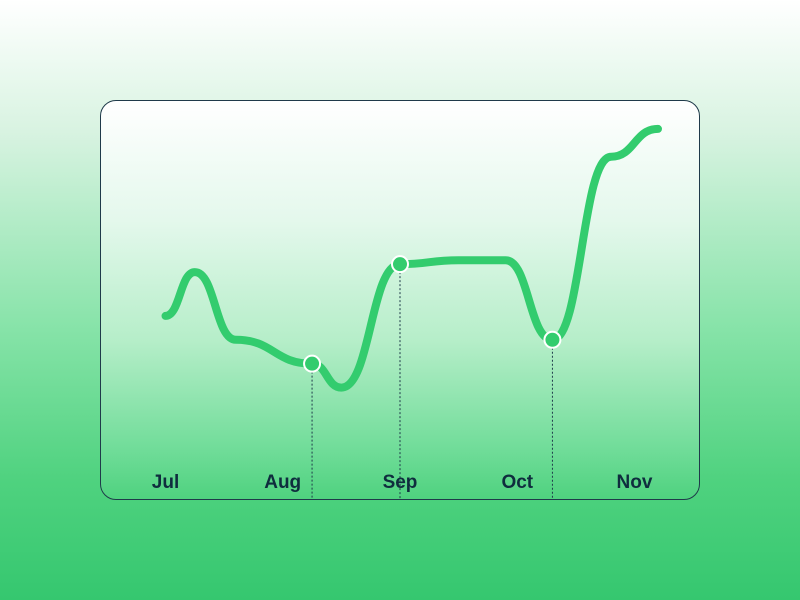 The image size is (800, 600). Describe the element at coordinates (400, 482) in the screenshot. I see `x-tick-label-sep: Sep` at that location.